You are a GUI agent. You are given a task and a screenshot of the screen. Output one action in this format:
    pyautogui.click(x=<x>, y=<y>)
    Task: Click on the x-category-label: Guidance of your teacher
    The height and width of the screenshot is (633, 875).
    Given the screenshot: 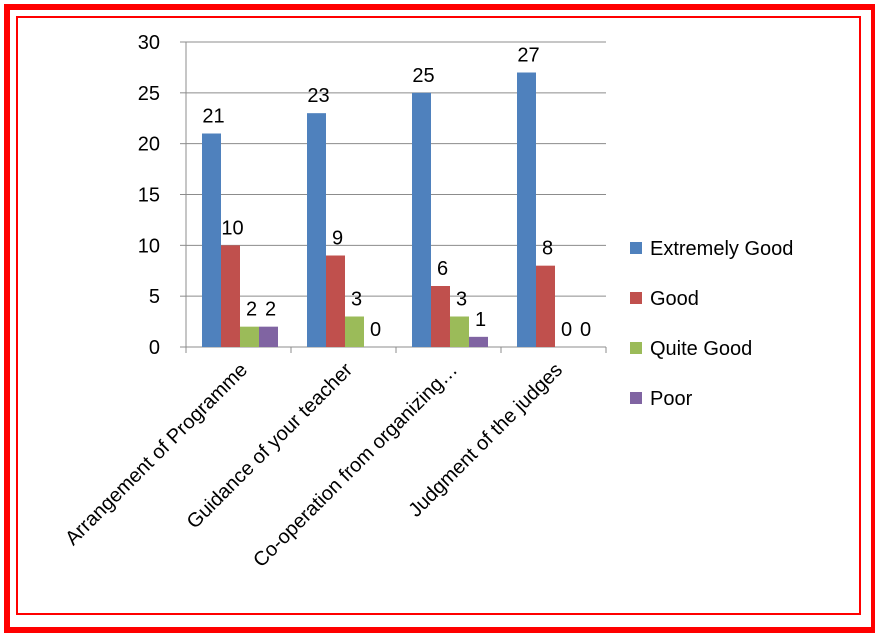 What is the action you would take?
    pyautogui.click(x=270, y=446)
    